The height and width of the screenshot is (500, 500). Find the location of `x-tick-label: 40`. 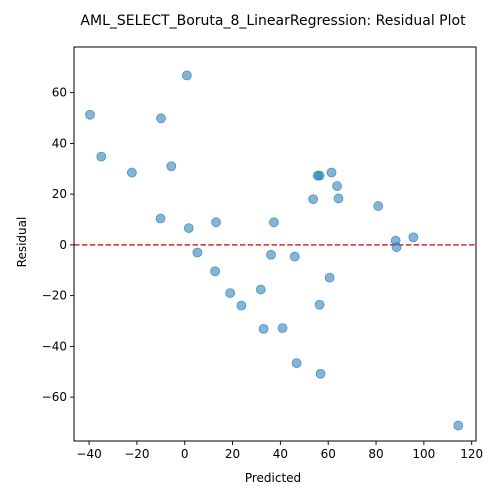

x-tick-label: 40 is located at coordinates (280, 454).